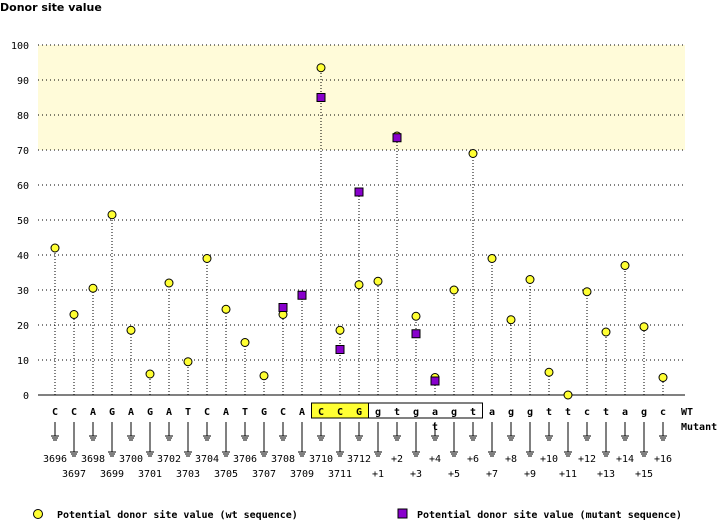  I want to click on y-tick-label: 100, so click(20, 46).